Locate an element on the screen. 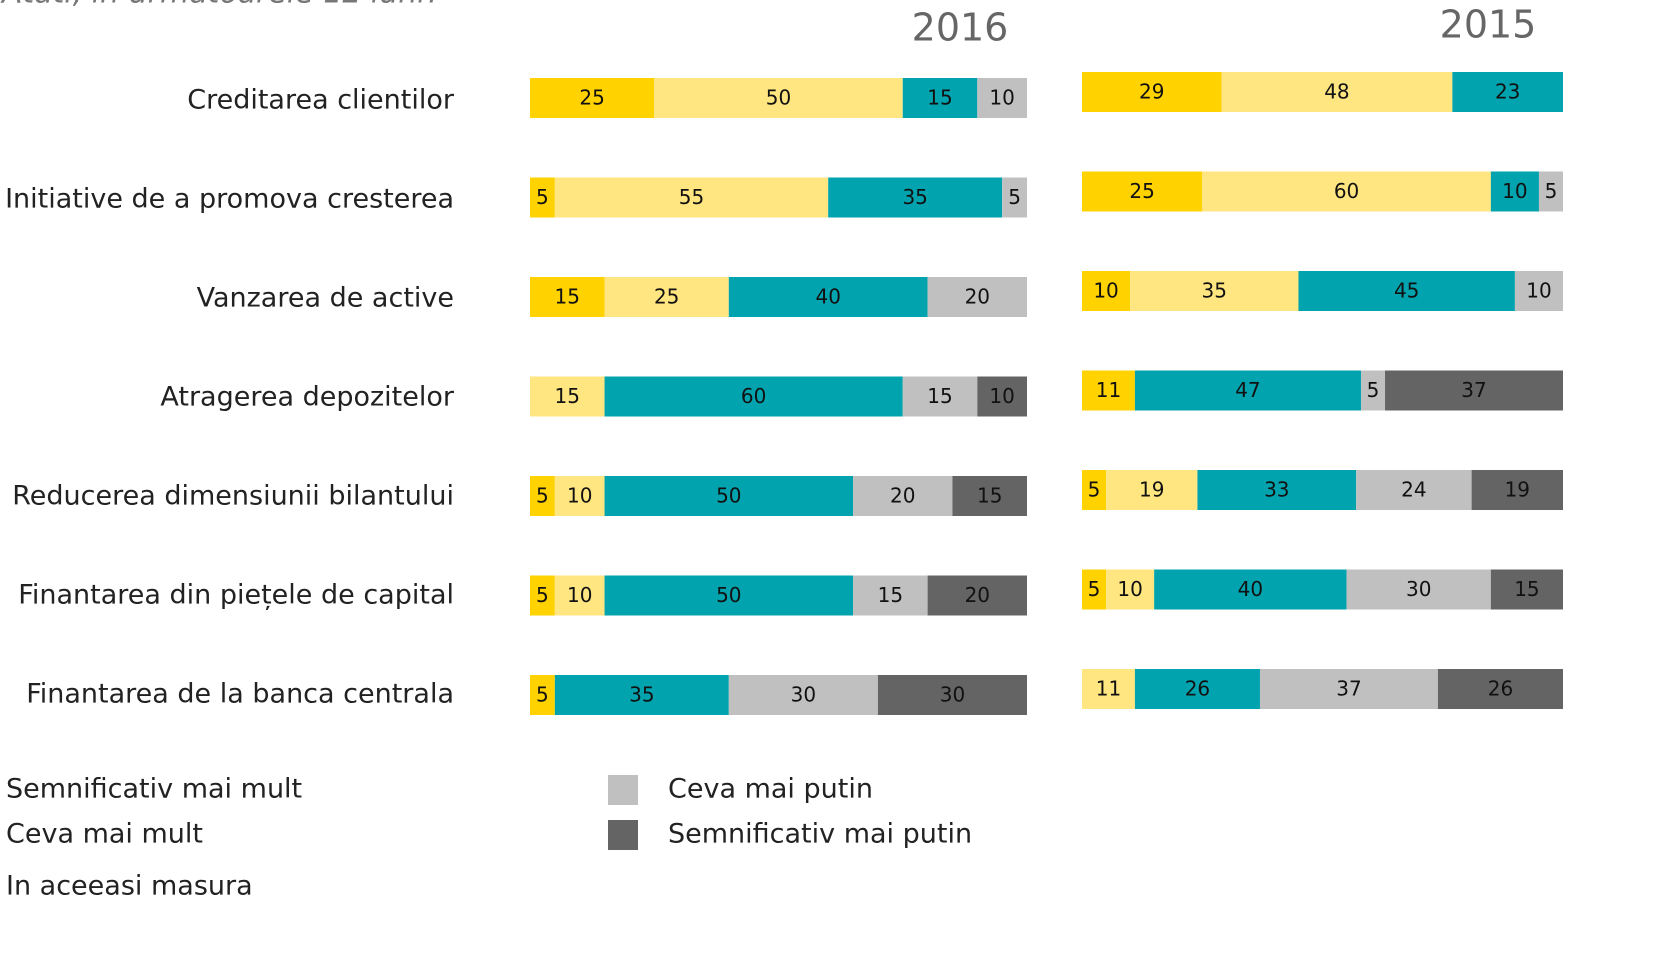  category-label: Creditarea clientilor is located at coordinates (321, 100).